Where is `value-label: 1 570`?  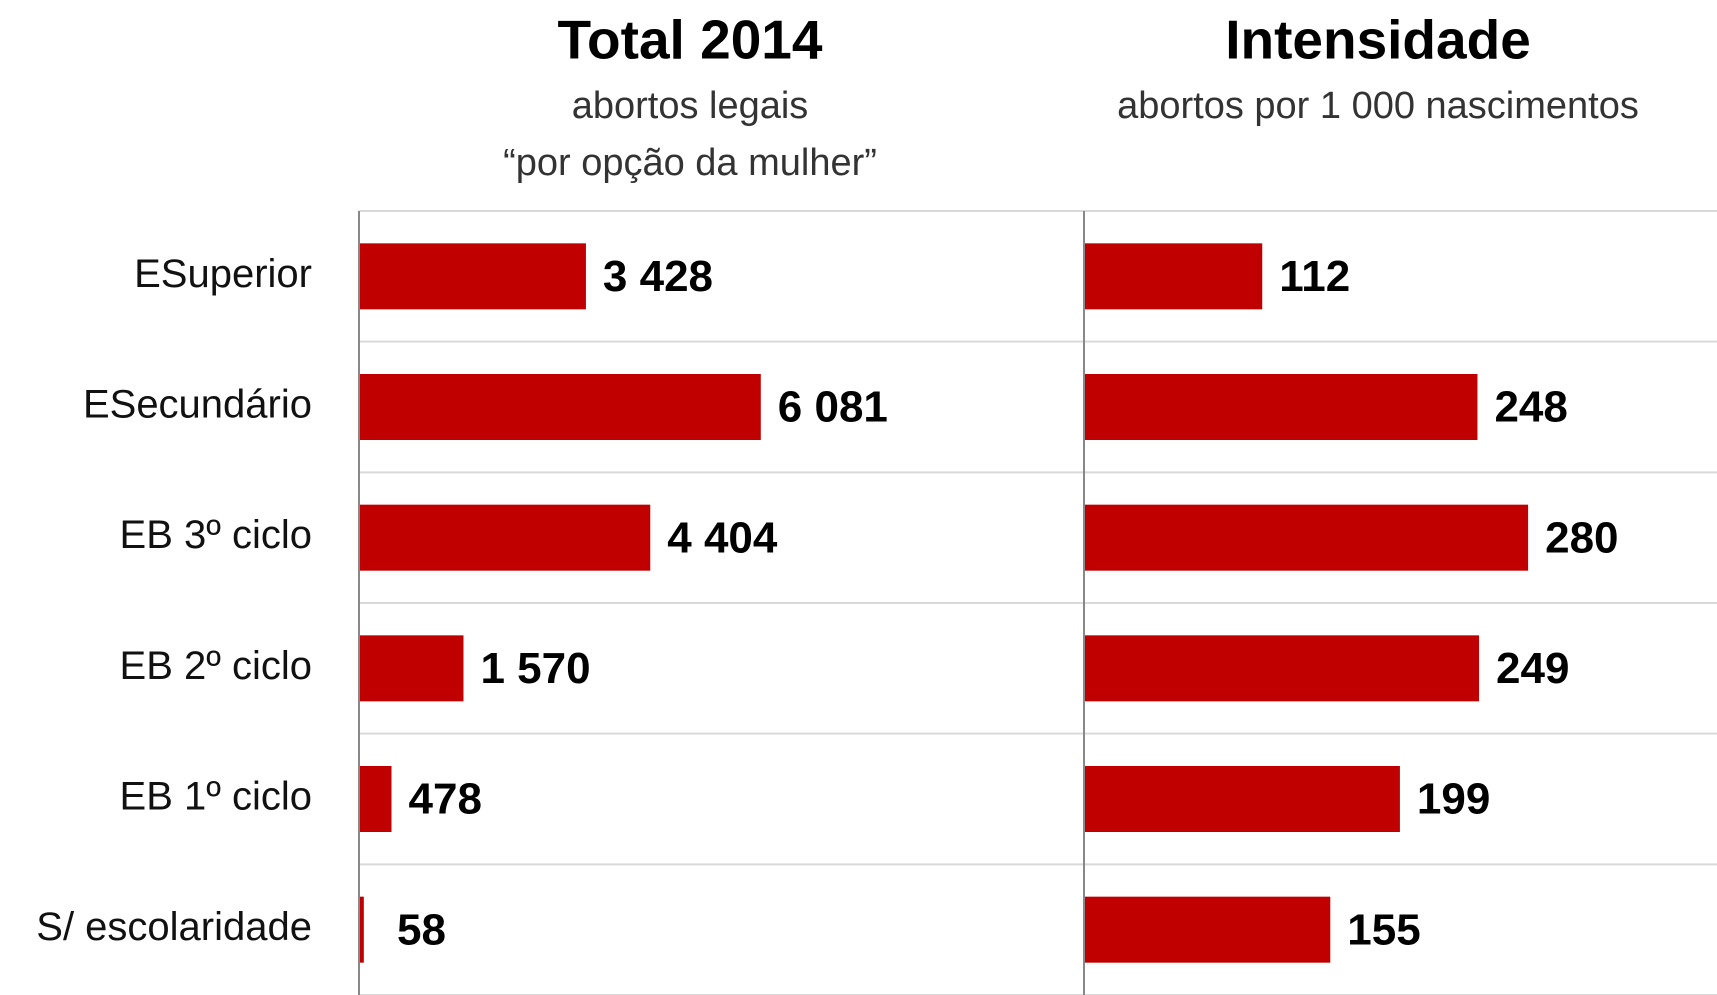
value-label: 1 570 is located at coordinates (535, 668).